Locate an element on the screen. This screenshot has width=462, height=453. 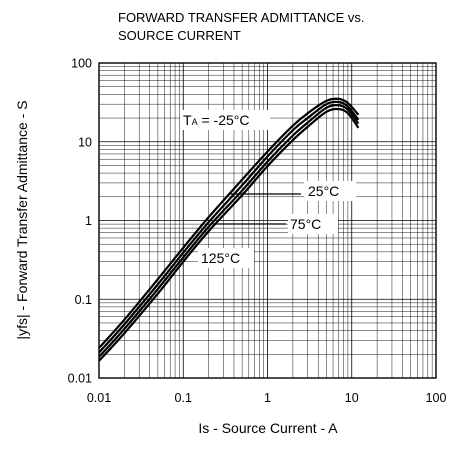
annotation-mask-25c is located at coordinates (330, 191).